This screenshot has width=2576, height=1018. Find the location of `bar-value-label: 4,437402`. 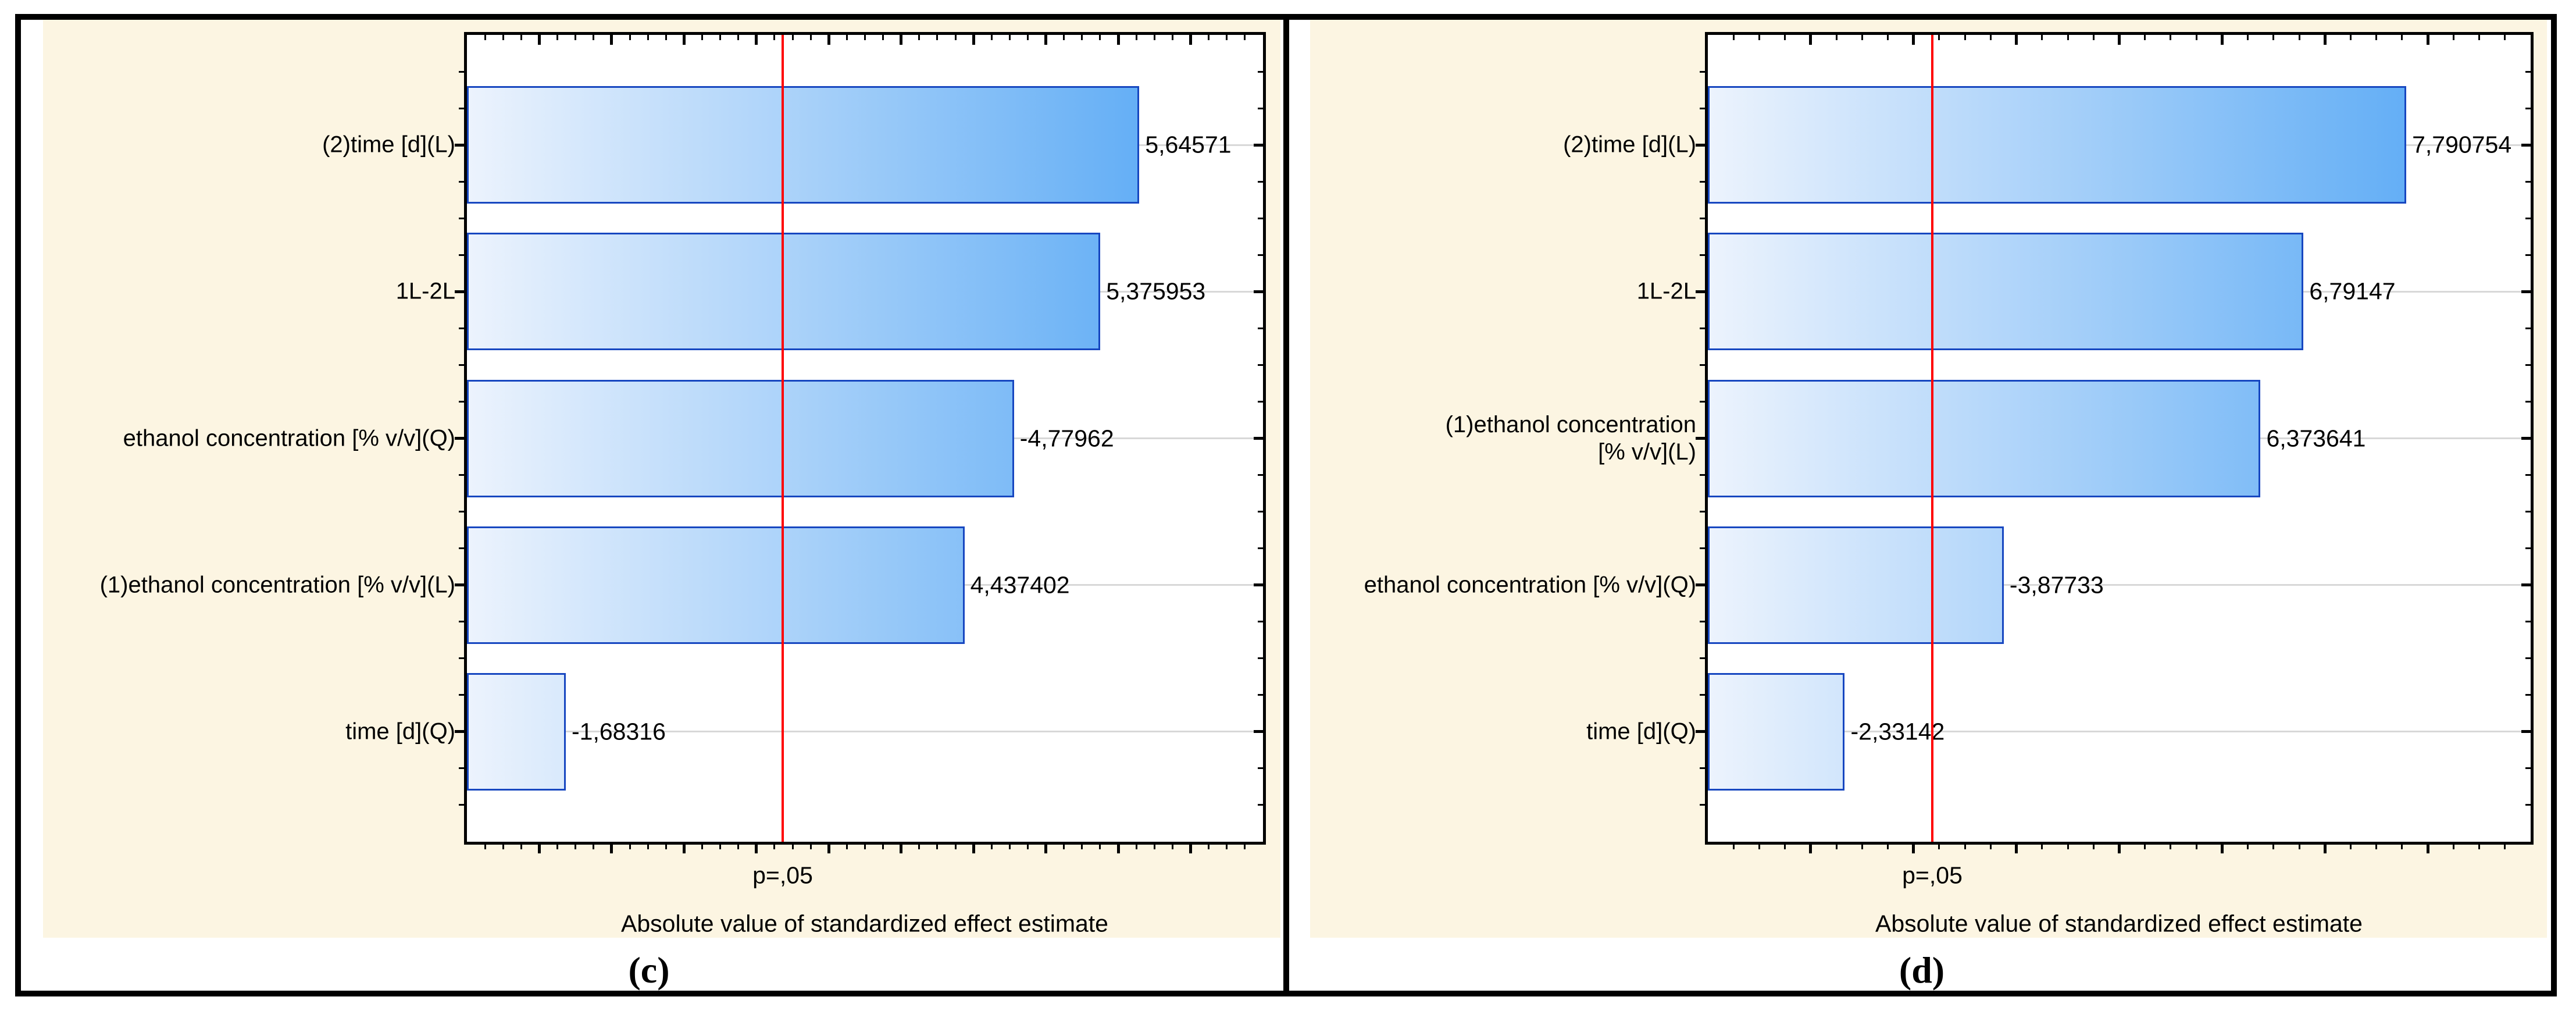

bar-value-label: 4,437402 is located at coordinates (1020, 585).